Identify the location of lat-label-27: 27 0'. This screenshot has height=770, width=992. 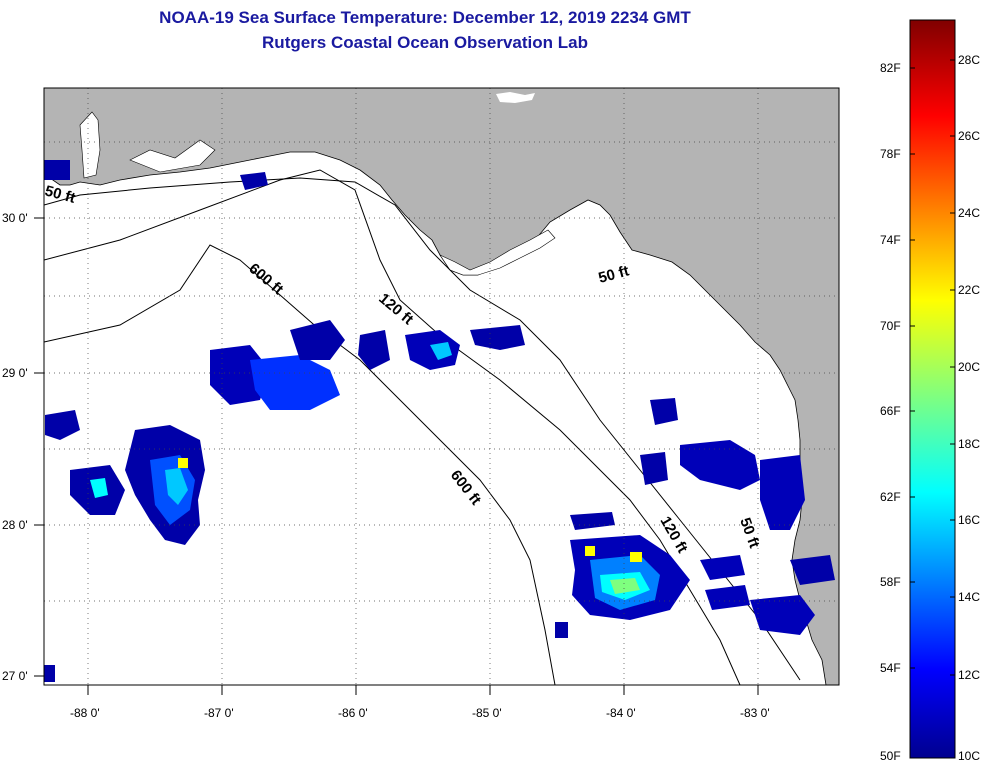
(15, 676).